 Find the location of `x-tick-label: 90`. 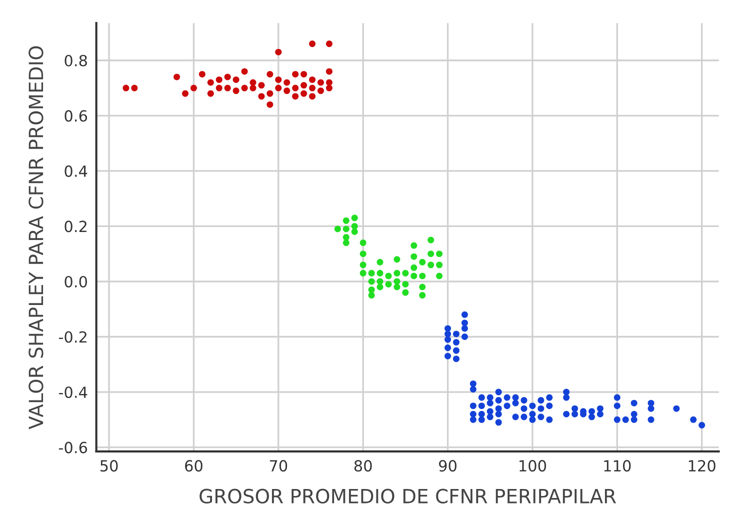

x-tick-label: 90 is located at coordinates (447, 466).